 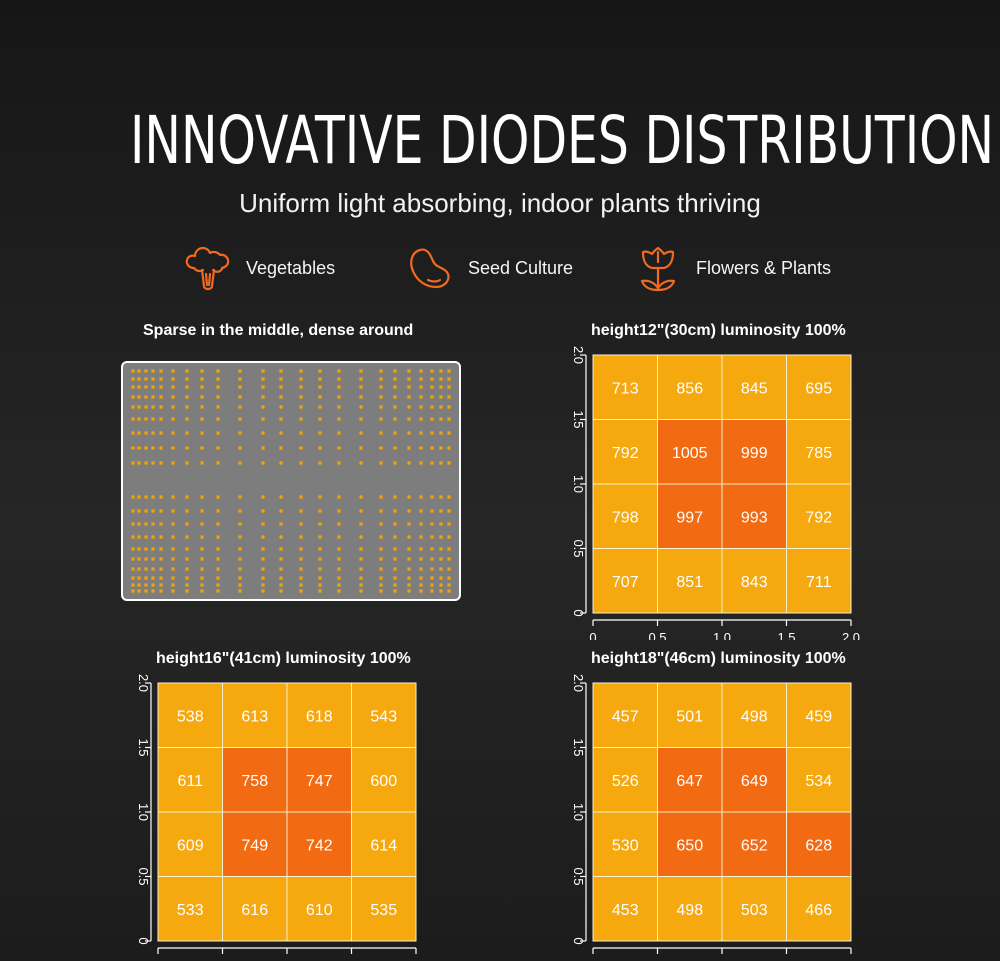 What do you see at coordinates (786, 959) in the screenshot?
I see `x-tick-label: 1.5` at bounding box center [786, 959].